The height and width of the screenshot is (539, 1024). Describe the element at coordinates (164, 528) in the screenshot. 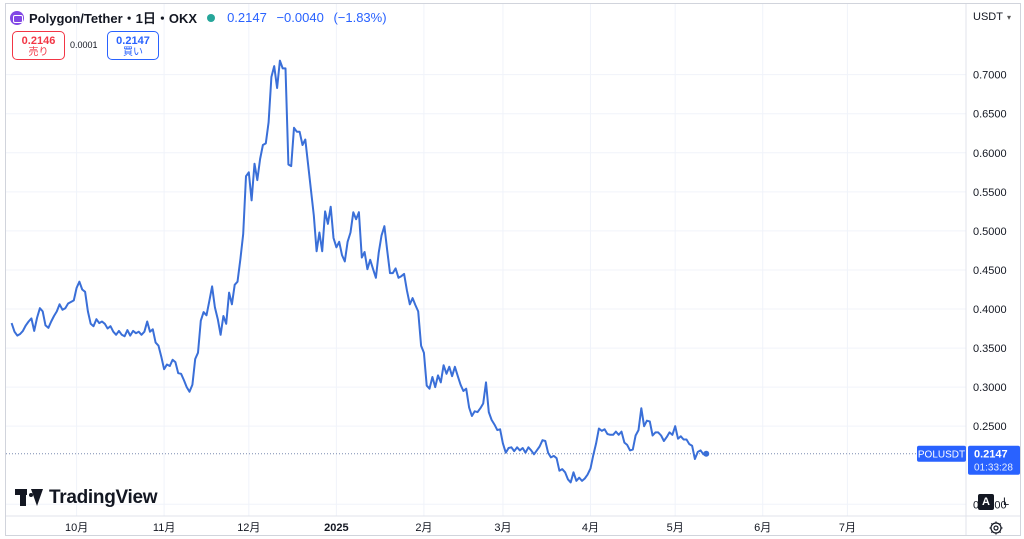

I see `x-tick-label: 11月` at that location.